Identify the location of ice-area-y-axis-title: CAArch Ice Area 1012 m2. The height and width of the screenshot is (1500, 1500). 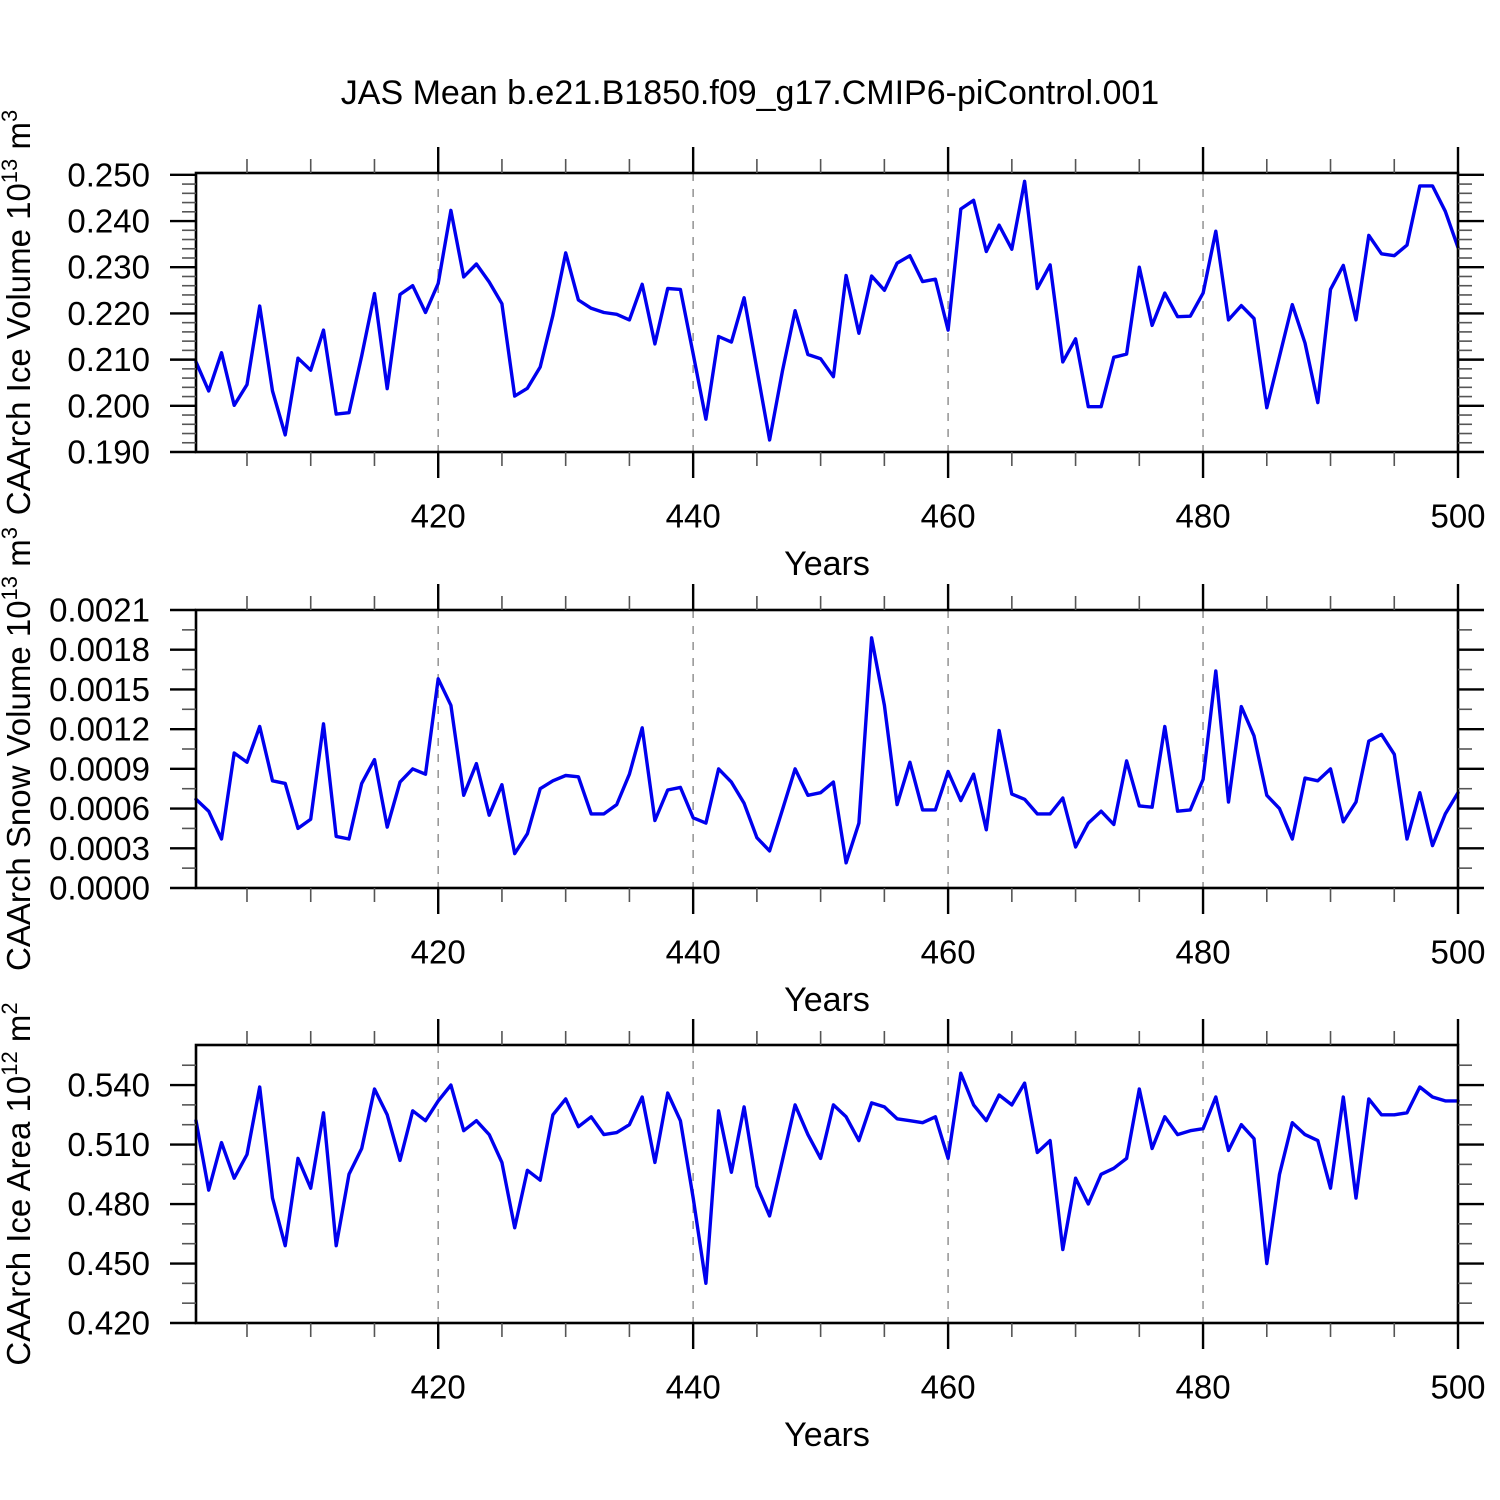
(18, 1183).